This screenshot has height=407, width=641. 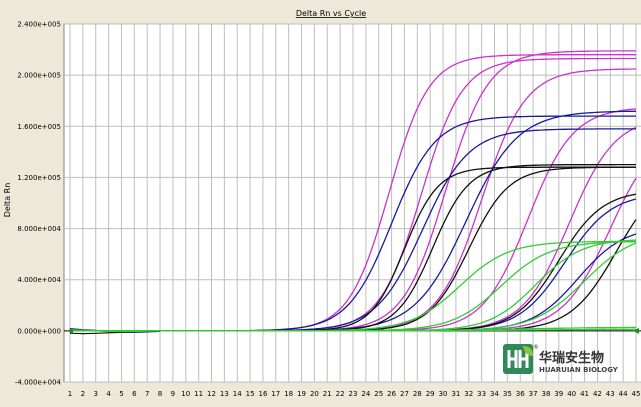 I want to click on x-tick-label: 38, so click(x=545, y=394).